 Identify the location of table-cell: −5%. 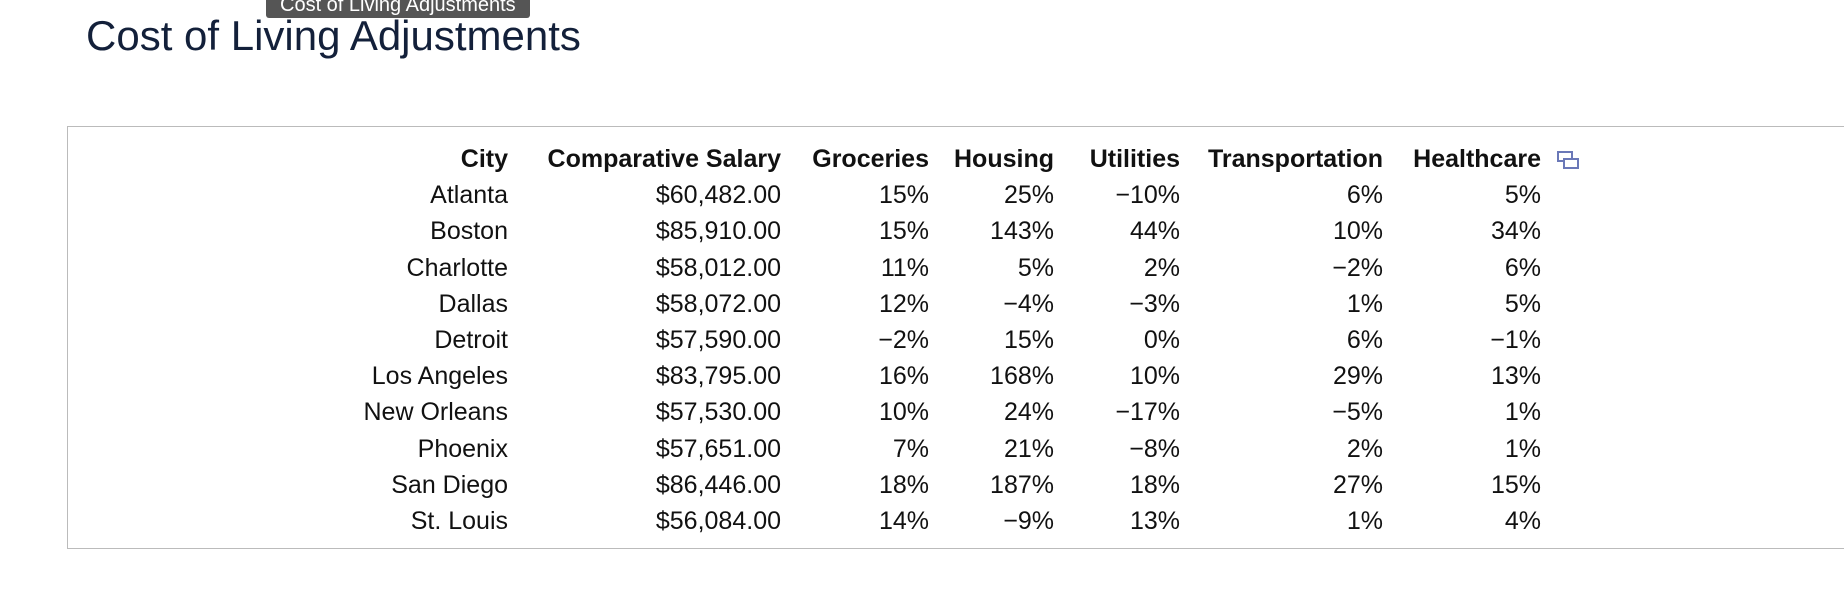
(1357, 412).